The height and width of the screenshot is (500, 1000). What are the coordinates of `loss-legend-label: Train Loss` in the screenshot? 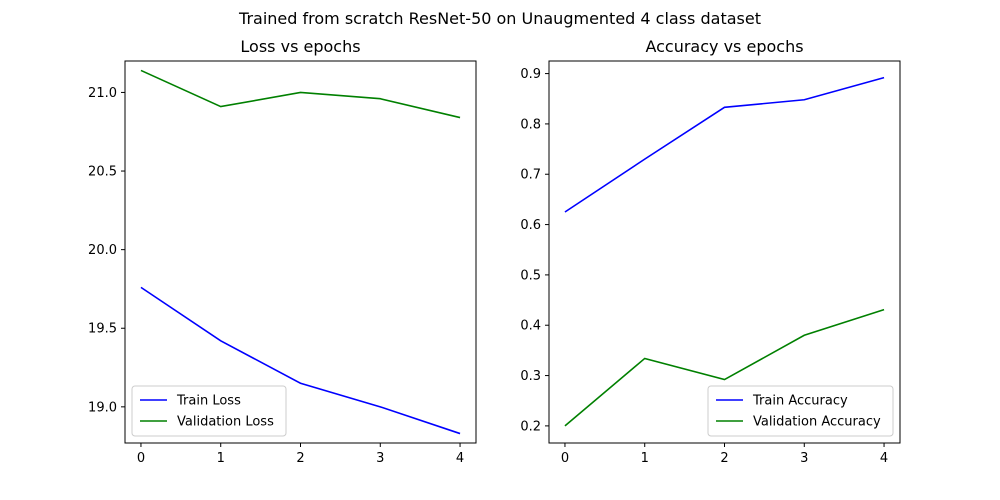 It's located at (208, 401).